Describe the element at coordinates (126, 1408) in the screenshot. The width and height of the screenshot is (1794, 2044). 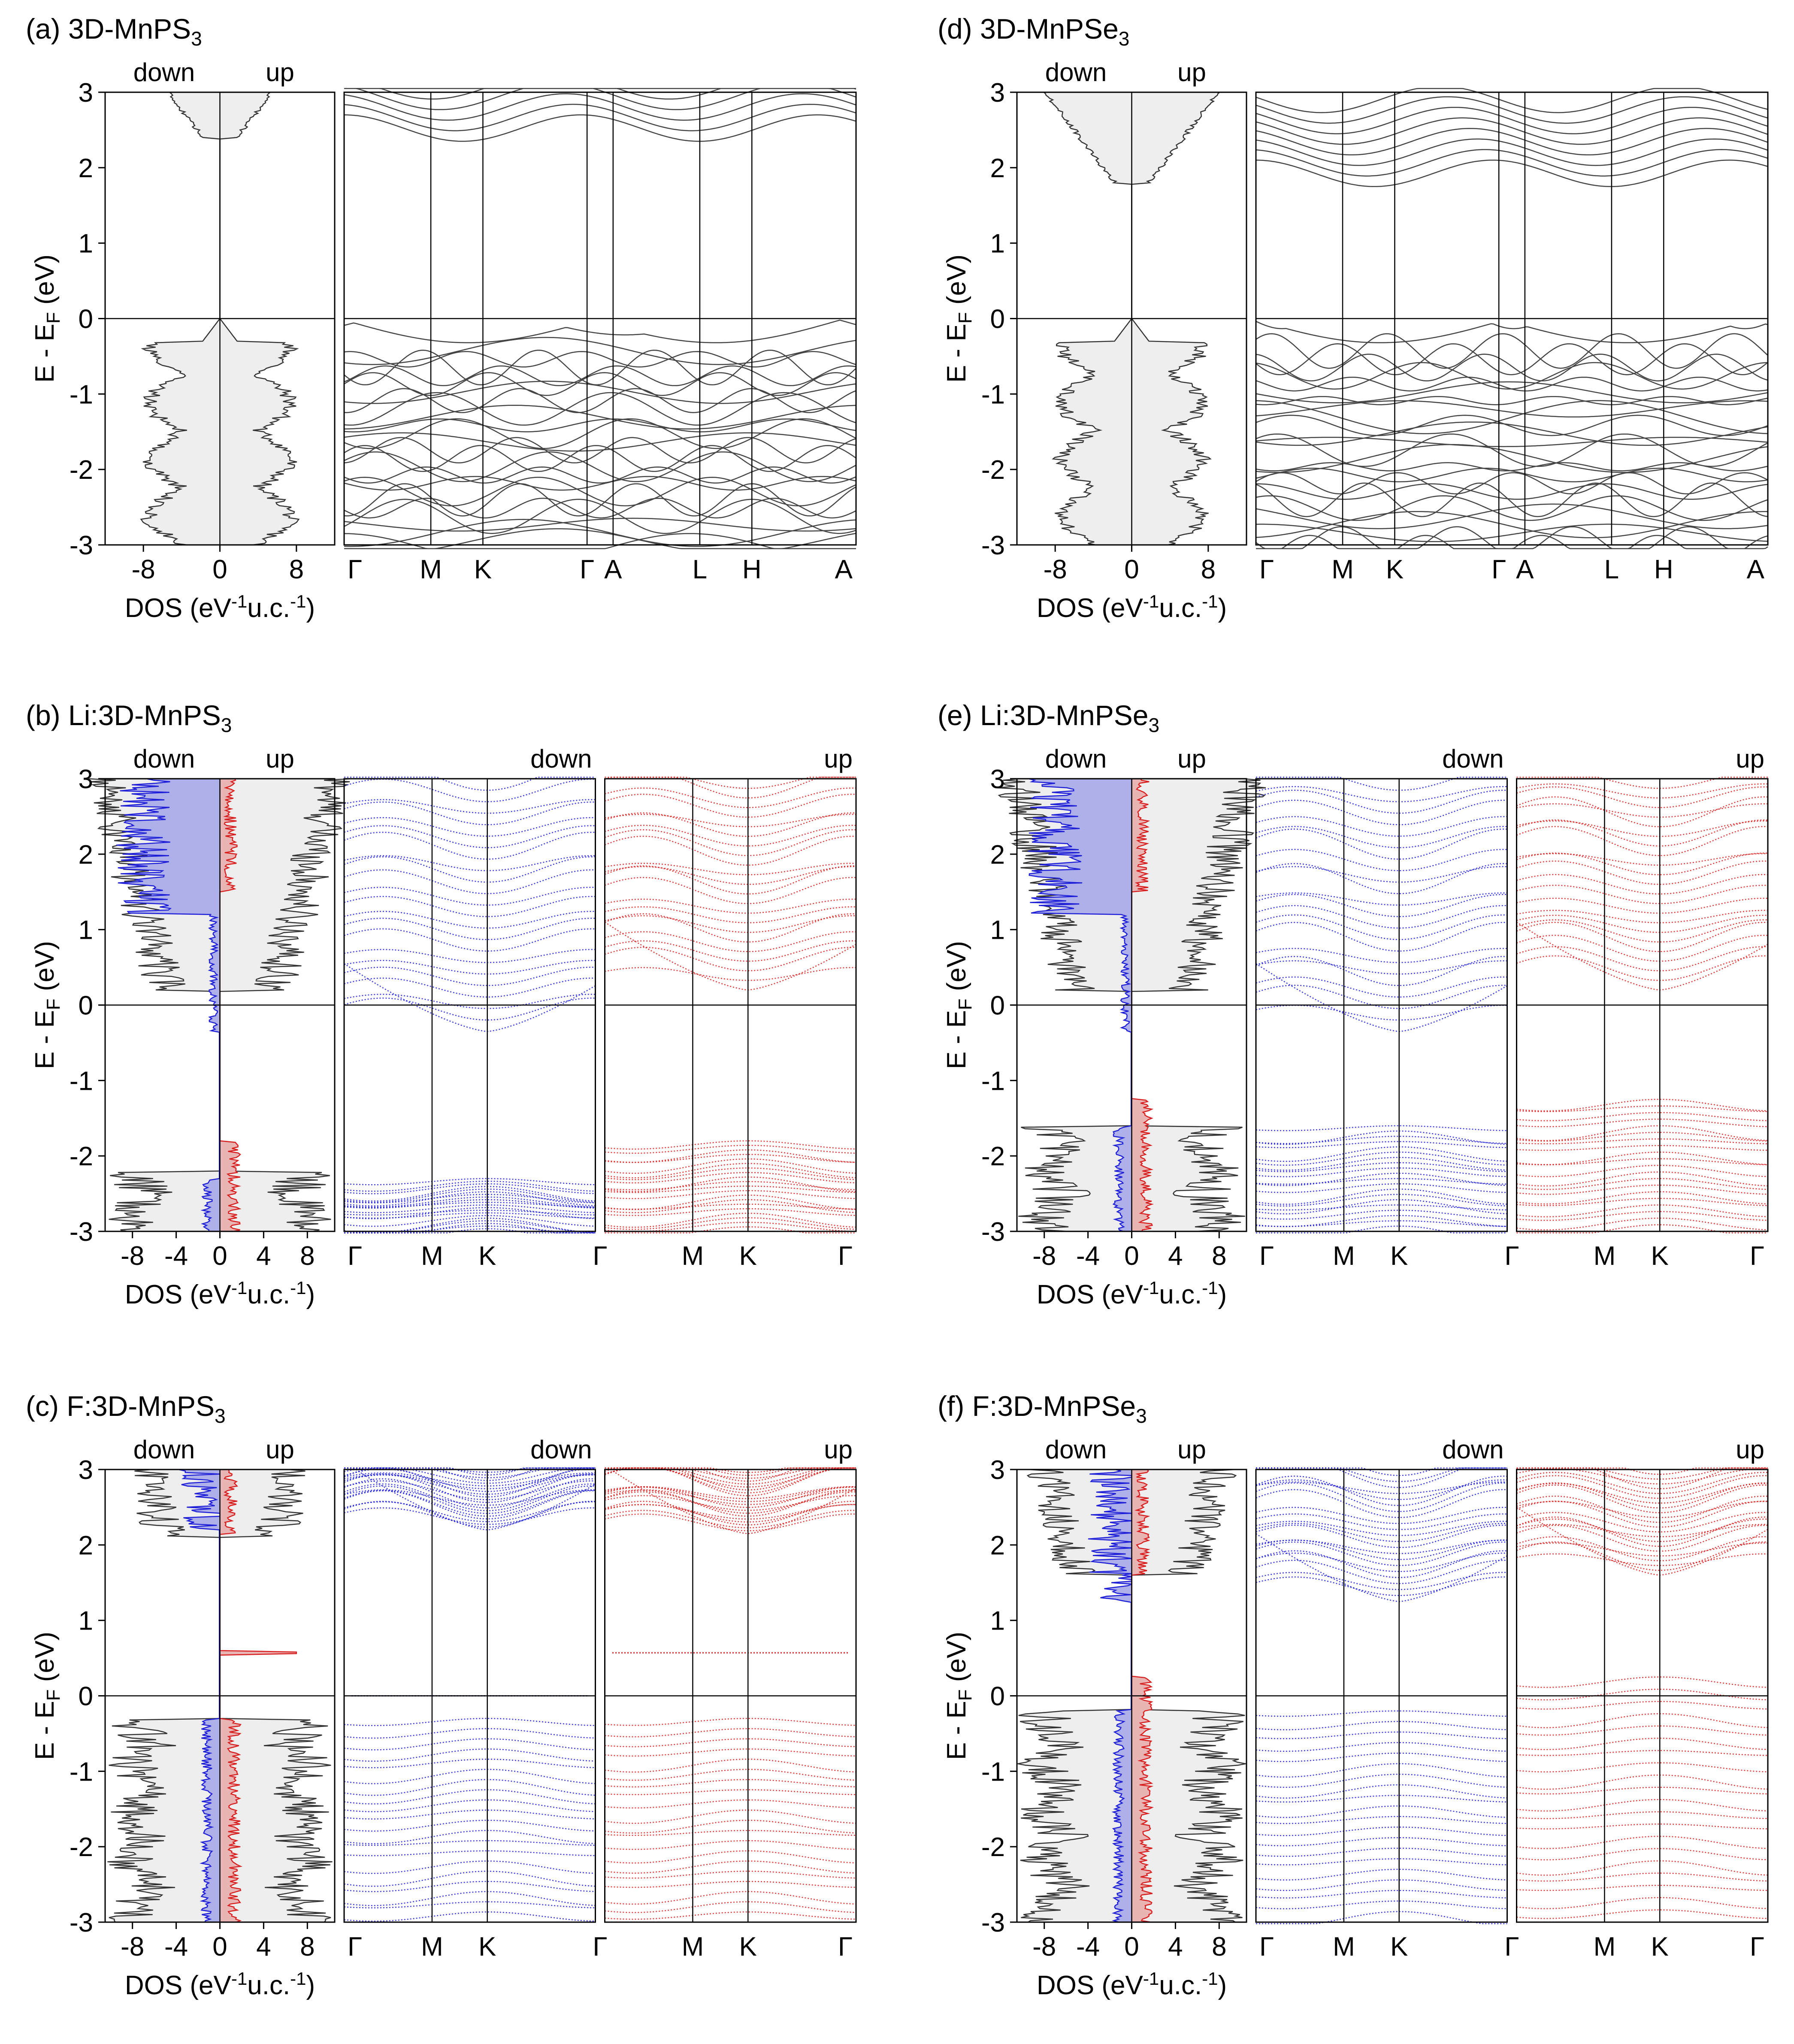
I see `panel-title: (c) F:3D-MnPS3` at that location.